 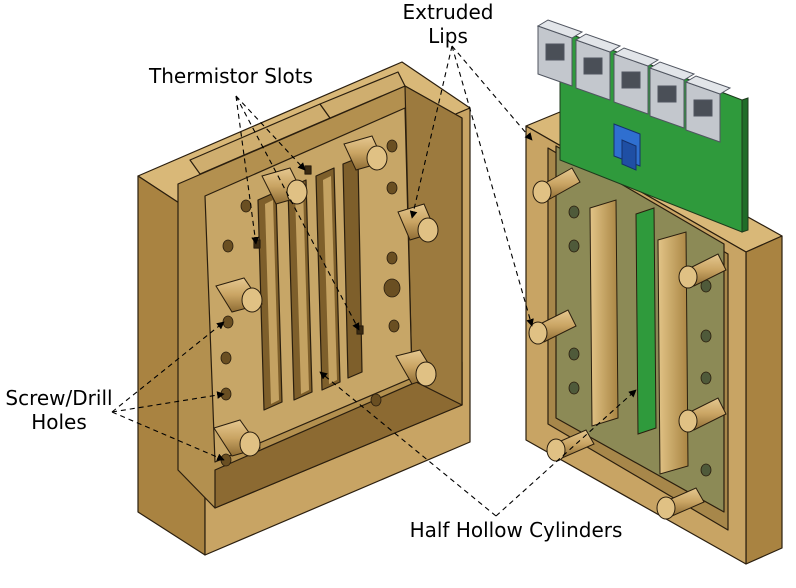 What do you see at coordinates (59, 422) in the screenshot?
I see `label-screw-drill-holes-line2: Holes` at bounding box center [59, 422].